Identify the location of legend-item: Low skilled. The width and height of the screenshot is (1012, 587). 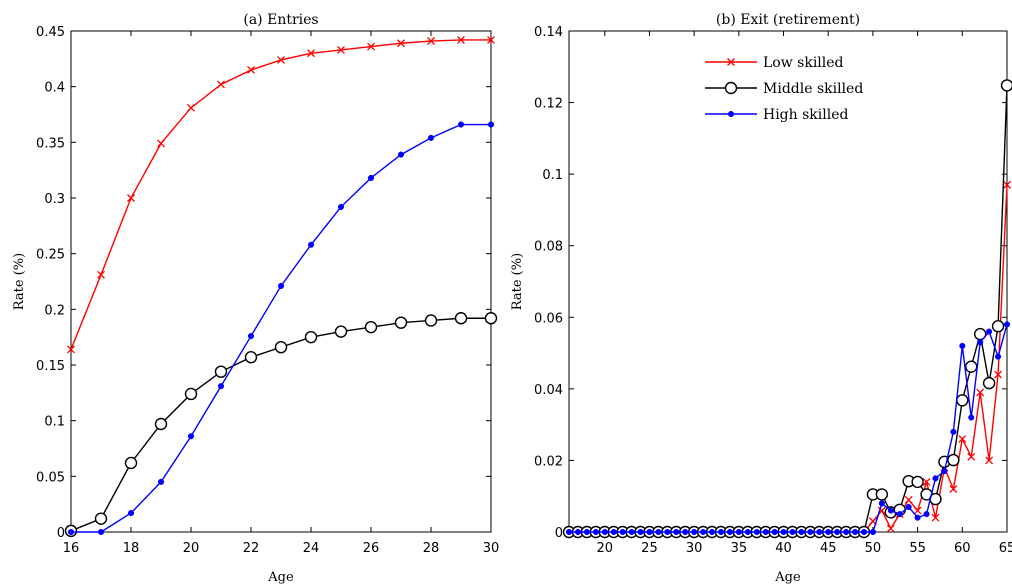
(774, 63).